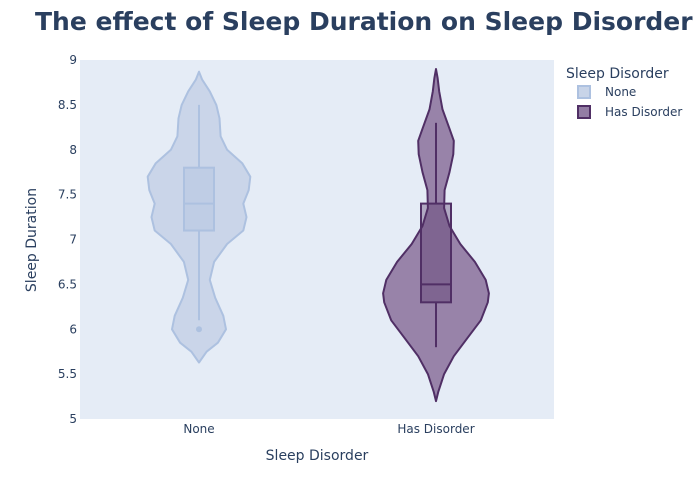 The width and height of the screenshot is (700, 500). I want to click on legend: Sleep Disorder None Has Disorder, so click(624, 92).